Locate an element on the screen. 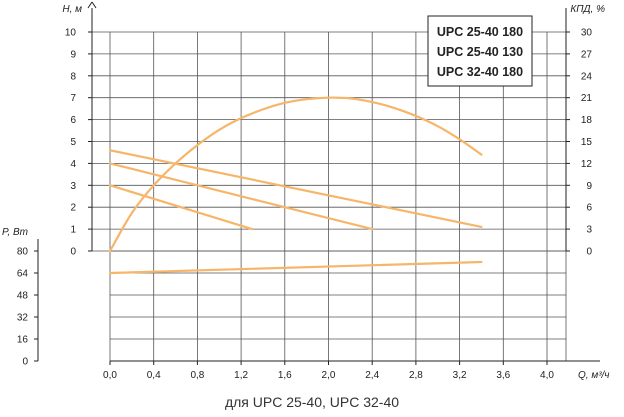  head-tick-label: 10 is located at coordinates (71, 33).